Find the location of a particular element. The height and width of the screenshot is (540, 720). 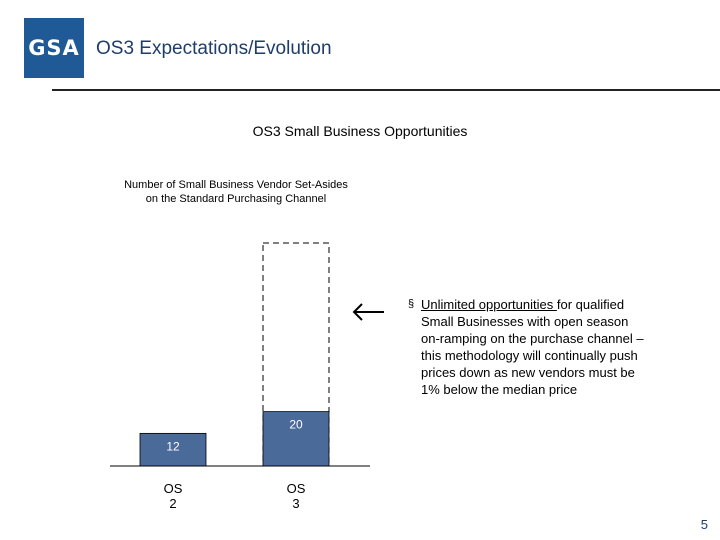

bar-os2 is located at coordinates (173, 449).